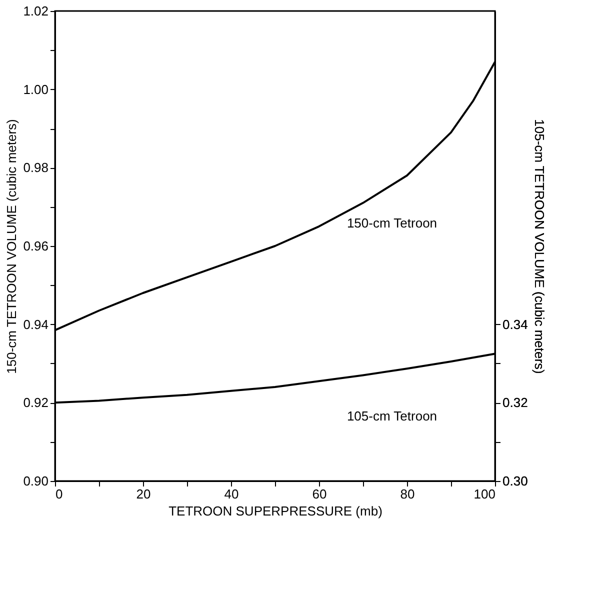  What do you see at coordinates (35, 11) in the screenshot?
I see `y-tick-label: 1.02` at bounding box center [35, 11].